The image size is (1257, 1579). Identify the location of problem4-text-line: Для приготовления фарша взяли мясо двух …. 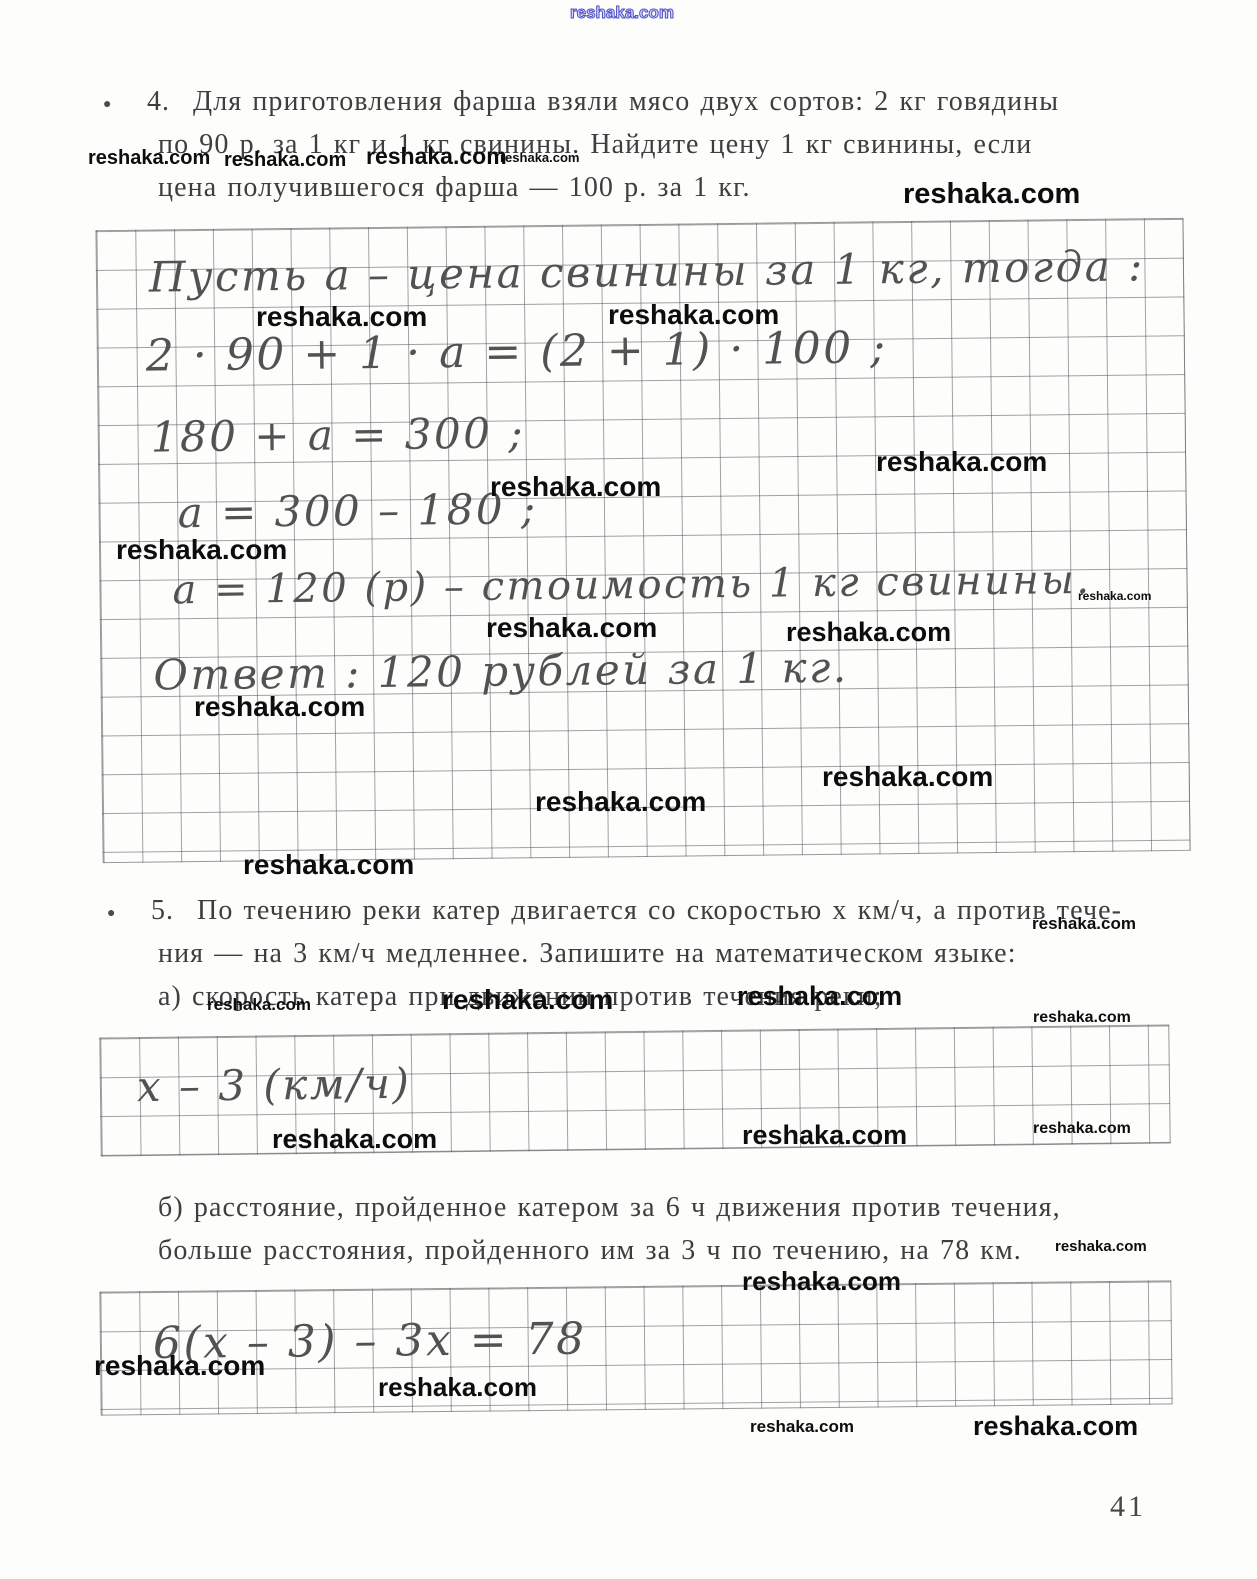
(626, 101).